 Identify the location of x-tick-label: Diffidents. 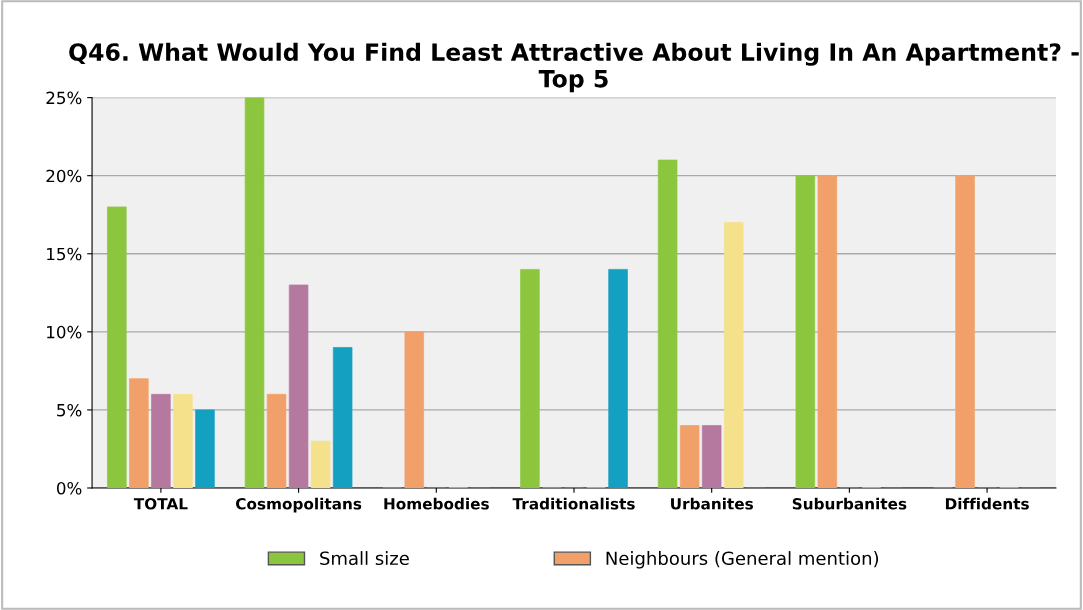
(987, 503).